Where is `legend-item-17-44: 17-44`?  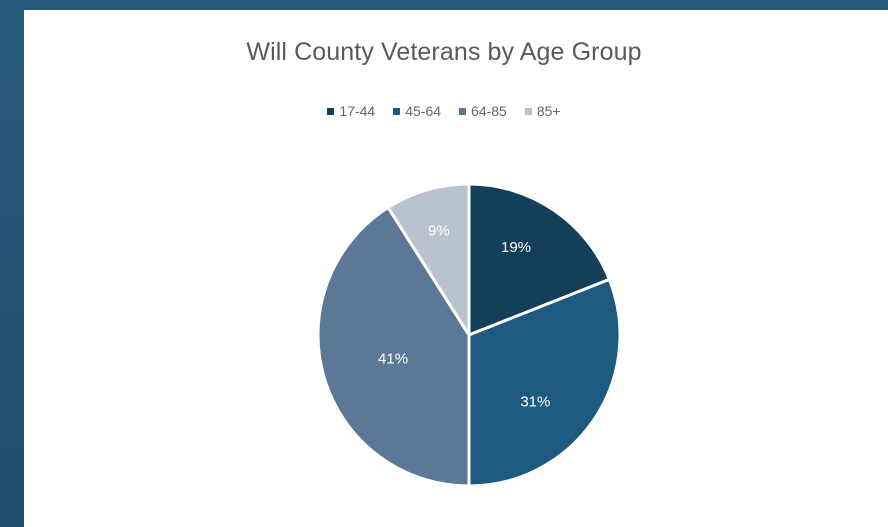 legend-item-17-44: 17-44 is located at coordinates (351, 111).